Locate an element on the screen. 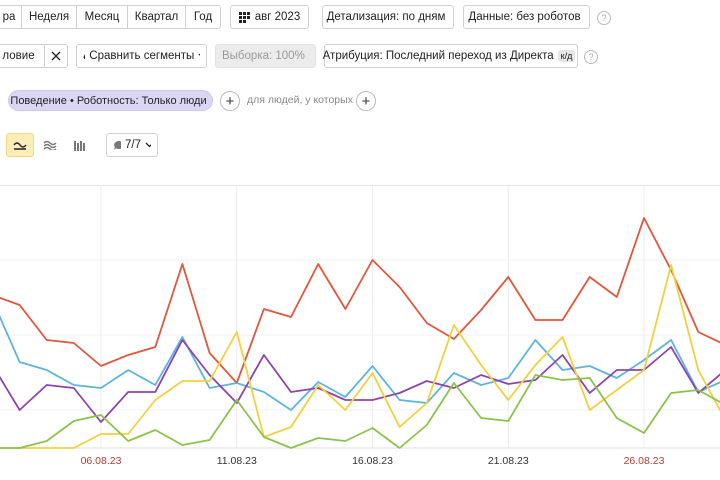 The height and width of the screenshot is (480, 720). series-count: 7/7 is located at coordinates (133, 145).